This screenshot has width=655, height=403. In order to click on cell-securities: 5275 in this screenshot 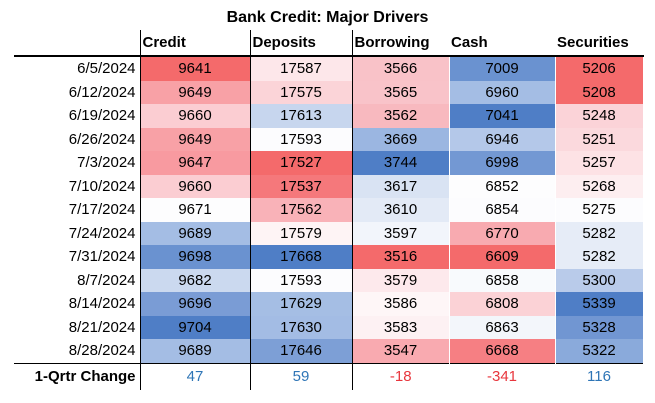, I will do `click(599, 210)`.